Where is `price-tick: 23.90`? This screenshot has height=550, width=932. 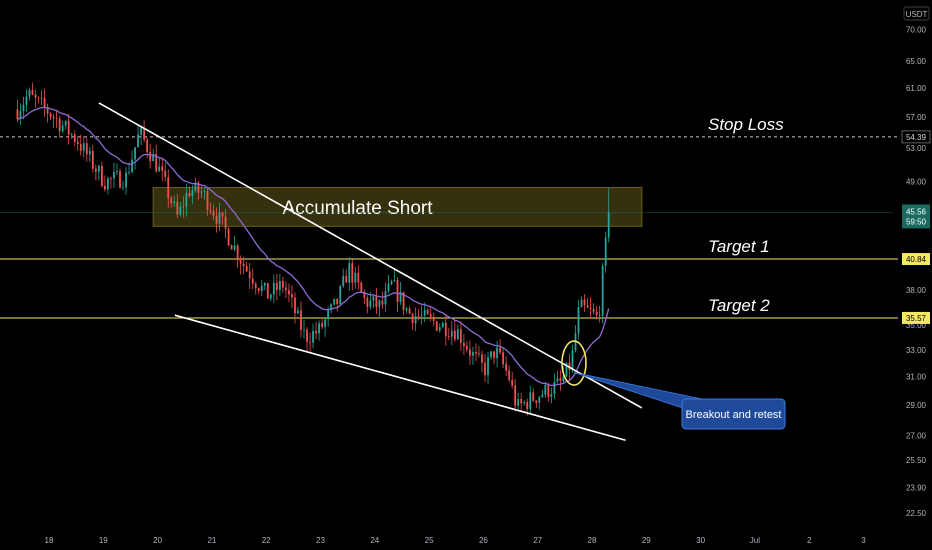
price-tick: 23.90 is located at coordinates (916, 487).